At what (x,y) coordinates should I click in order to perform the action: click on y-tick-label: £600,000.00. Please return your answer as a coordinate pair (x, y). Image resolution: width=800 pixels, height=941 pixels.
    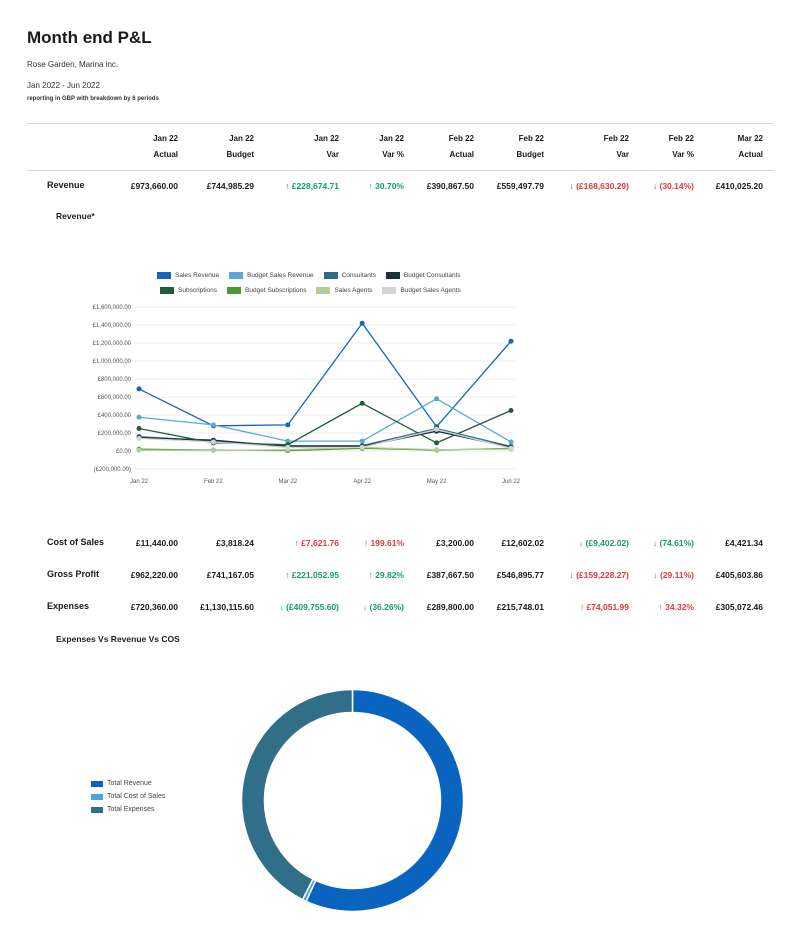
    Looking at the image, I should click on (115, 398).